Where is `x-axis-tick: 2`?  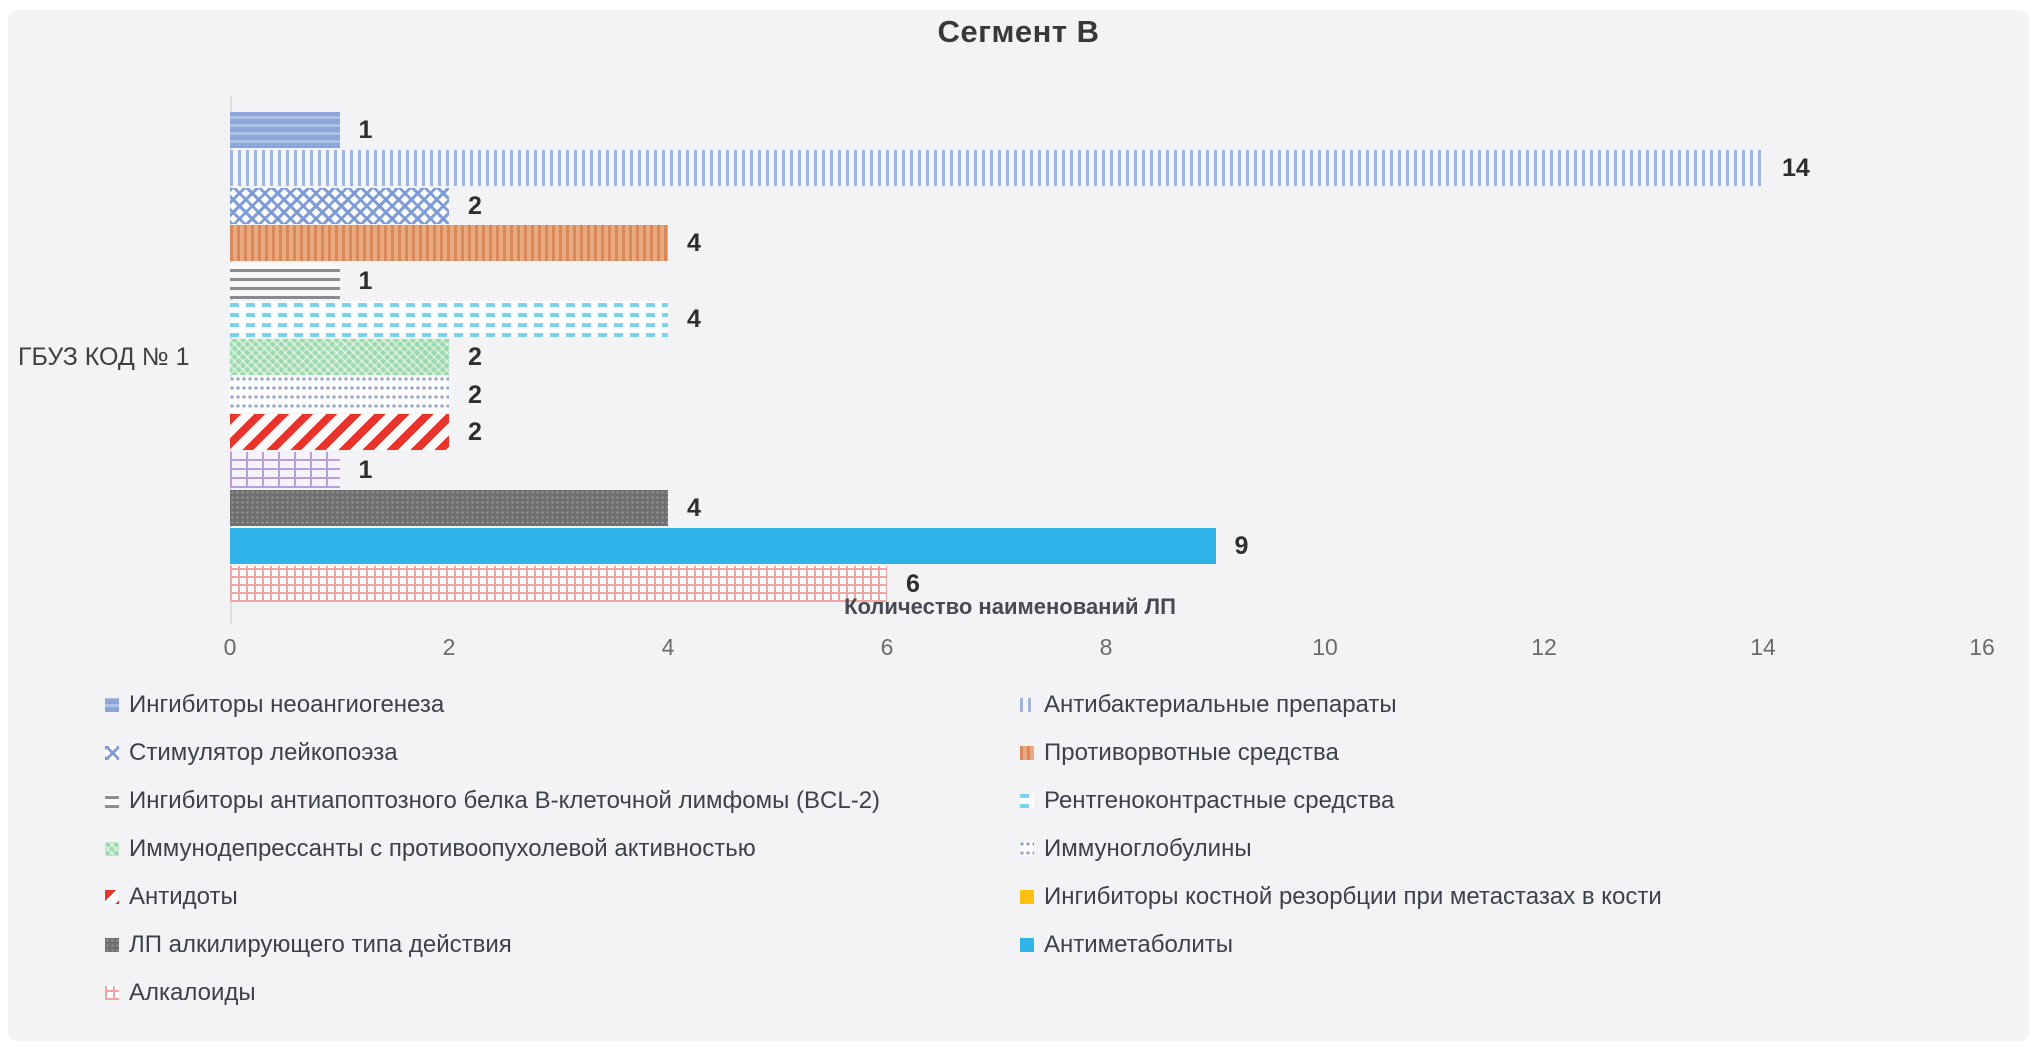
x-axis-tick: 2 is located at coordinates (449, 647).